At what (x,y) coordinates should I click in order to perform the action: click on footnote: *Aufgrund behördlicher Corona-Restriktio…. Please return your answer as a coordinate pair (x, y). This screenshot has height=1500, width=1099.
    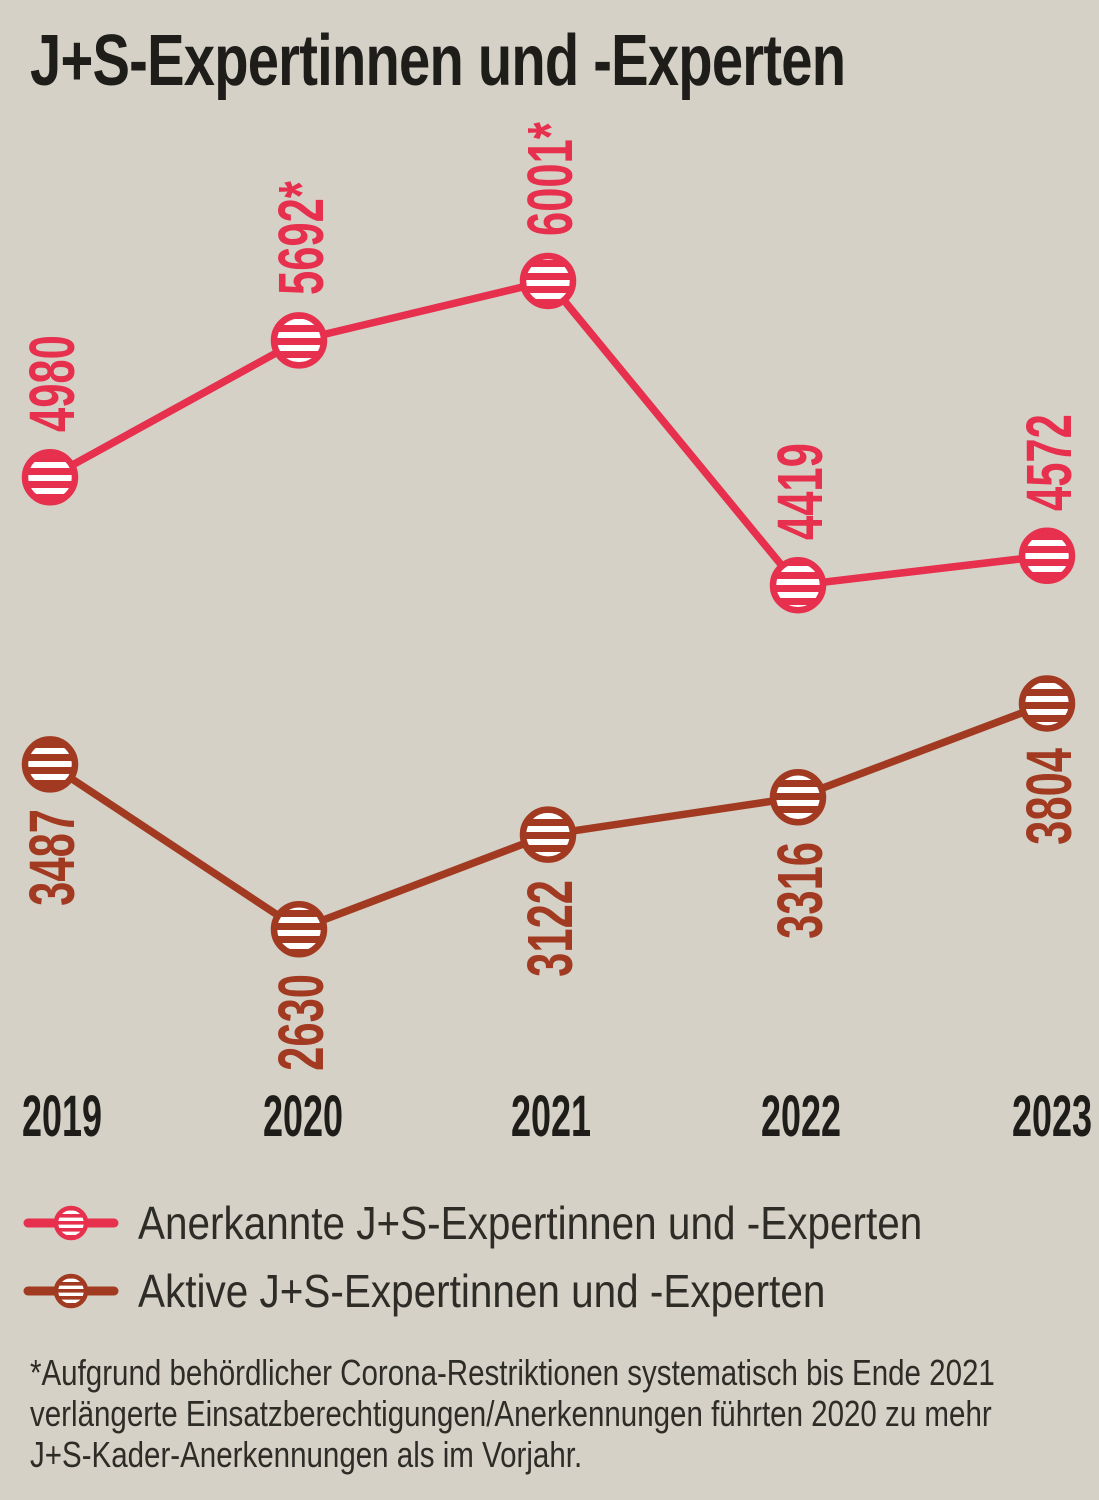
    Looking at the image, I should click on (563, 1413).